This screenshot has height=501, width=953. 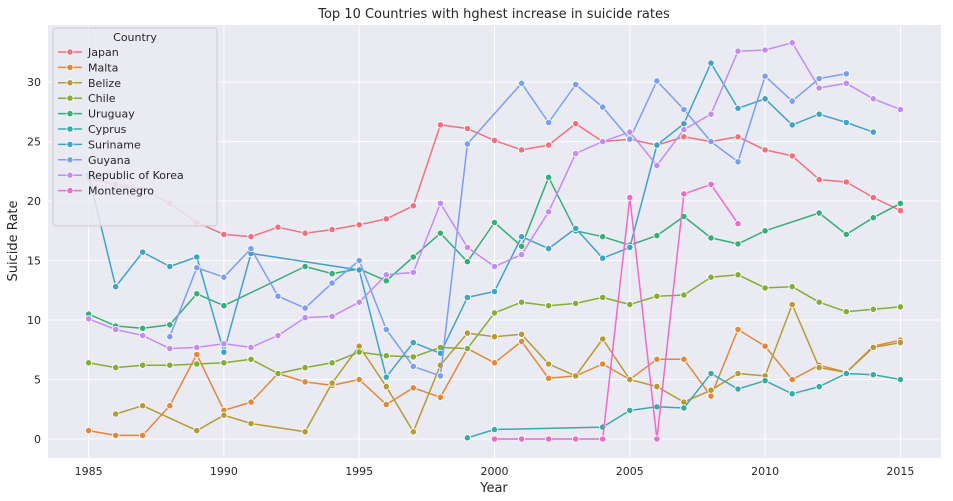 I want to click on legend-item-chile: Chile, so click(x=87, y=98).